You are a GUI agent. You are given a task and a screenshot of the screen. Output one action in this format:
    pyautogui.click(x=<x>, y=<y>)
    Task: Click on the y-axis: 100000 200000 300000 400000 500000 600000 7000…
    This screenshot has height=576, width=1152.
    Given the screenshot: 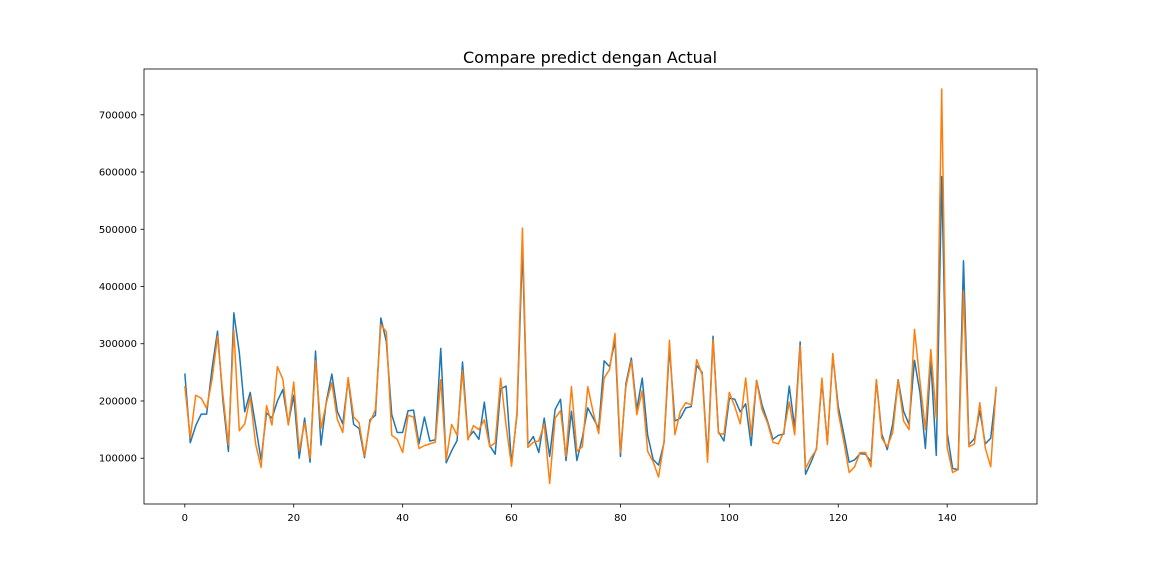 What is the action you would take?
    pyautogui.click(x=121, y=287)
    